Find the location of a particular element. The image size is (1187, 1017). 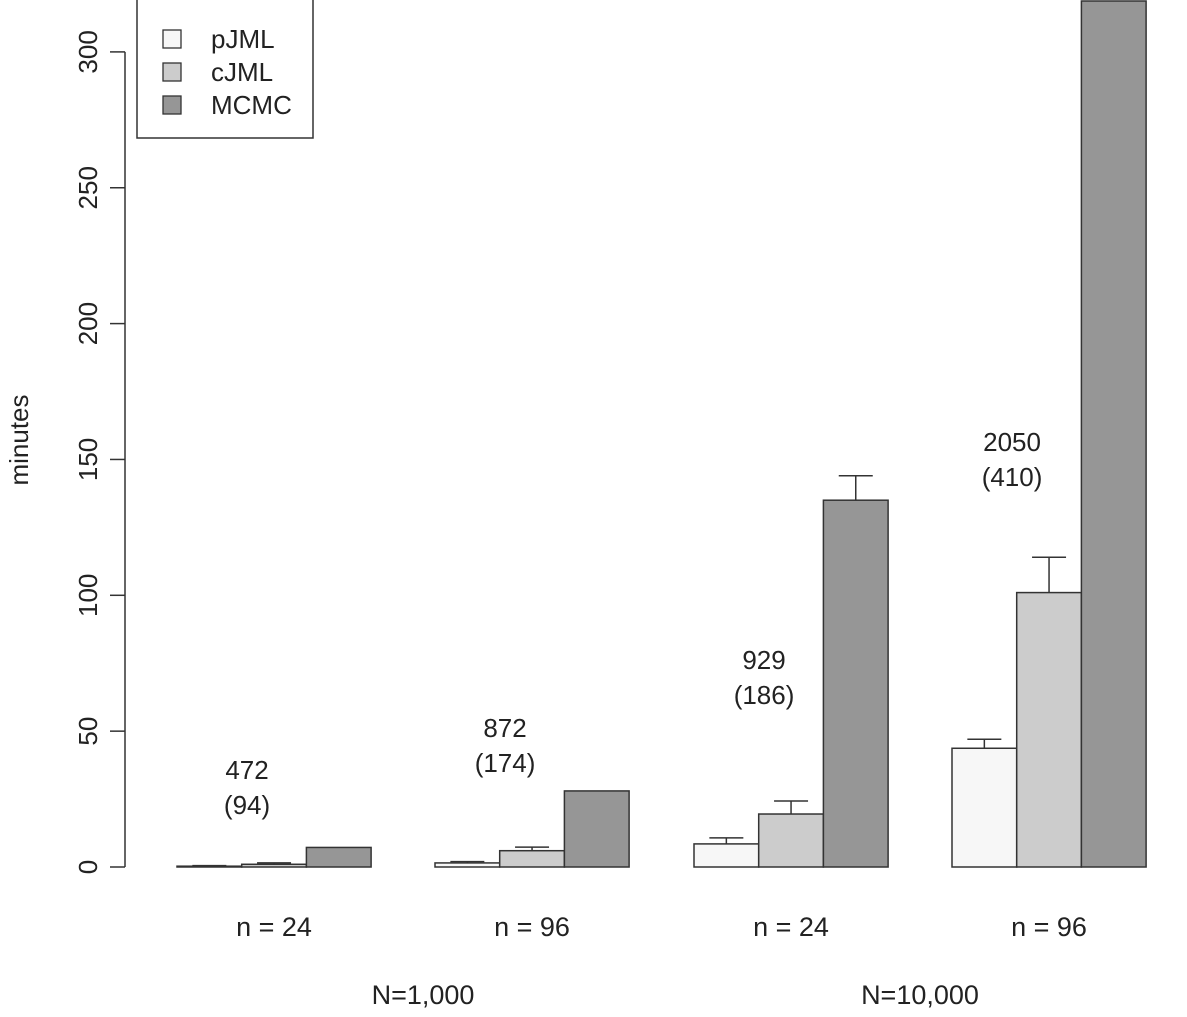

legend-label: MCMC is located at coordinates (251, 105).